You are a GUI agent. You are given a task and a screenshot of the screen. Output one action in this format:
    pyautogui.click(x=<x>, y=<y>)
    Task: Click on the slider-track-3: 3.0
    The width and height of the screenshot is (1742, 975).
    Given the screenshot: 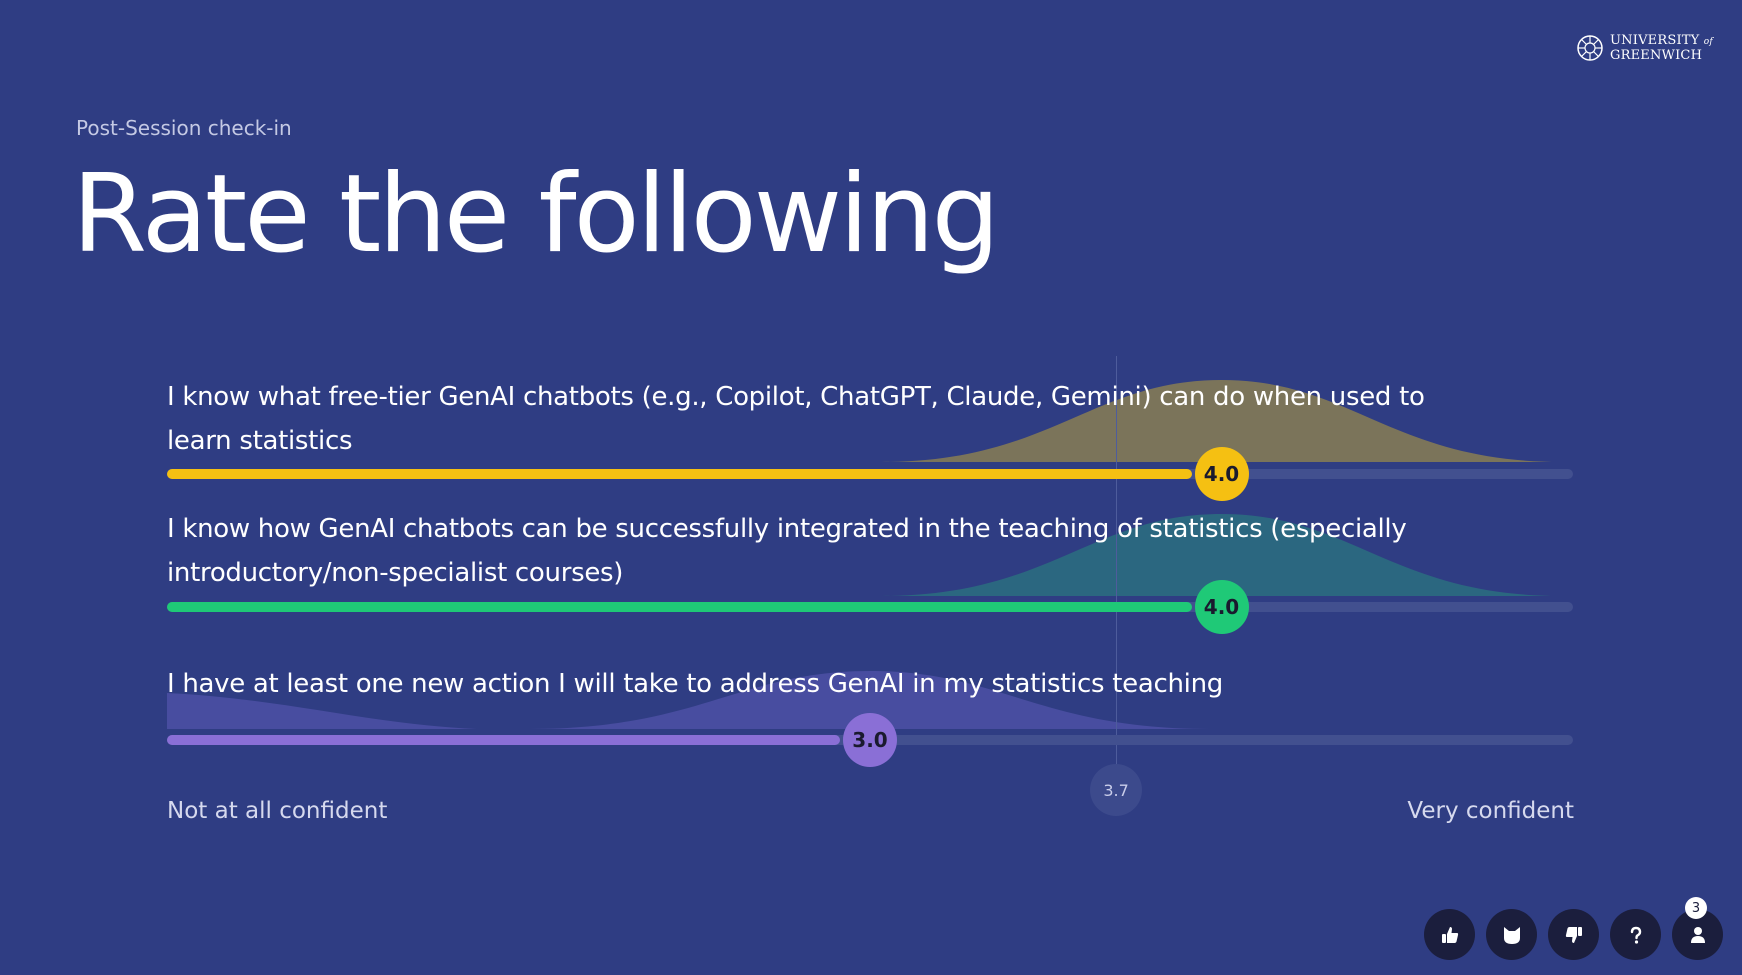 What is the action you would take?
    pyautogui.click(x=870, y=740)
    